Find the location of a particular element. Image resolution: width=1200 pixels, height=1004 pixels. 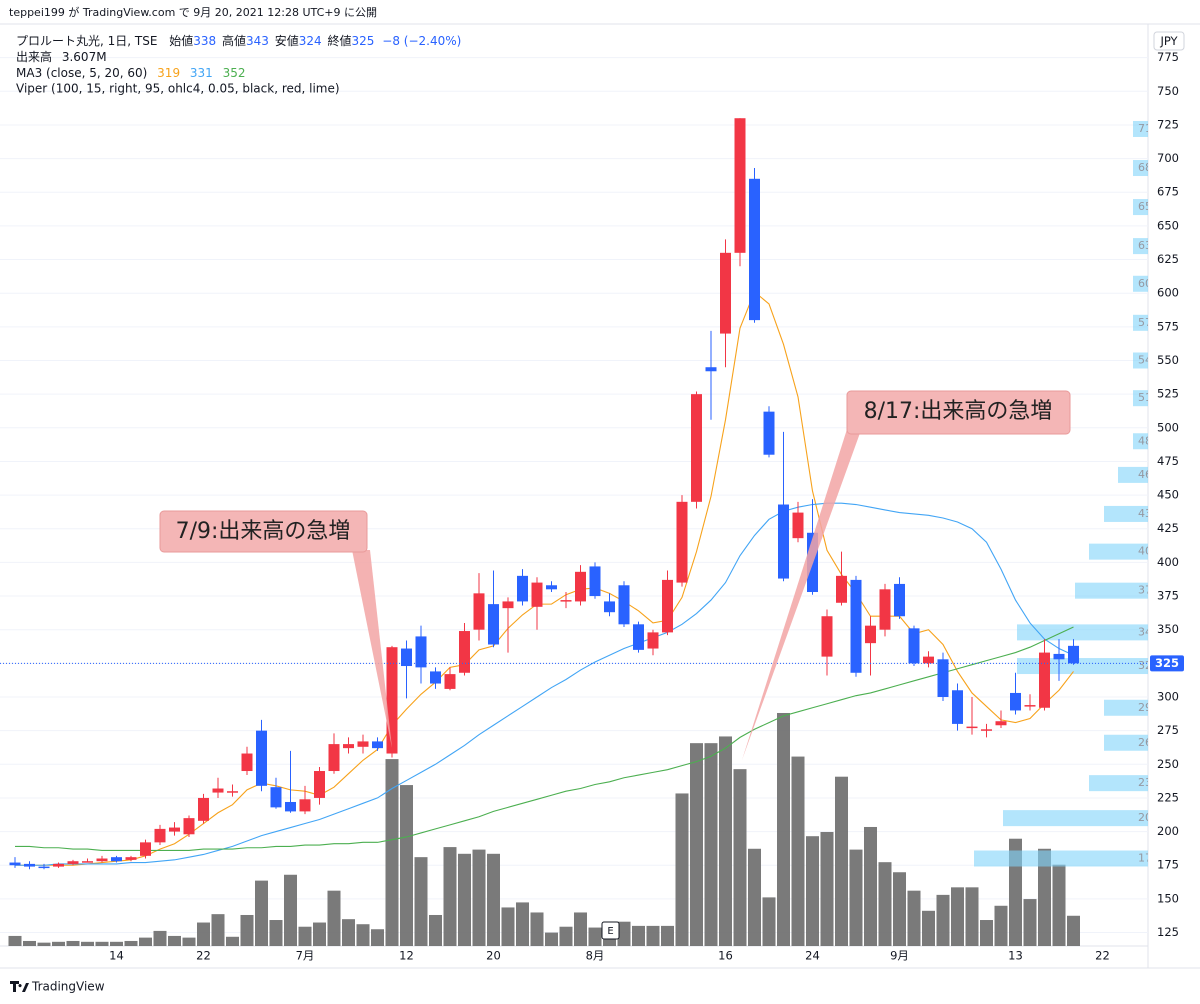

y-tick-label: 750 is located at coordinates (1168, 91).